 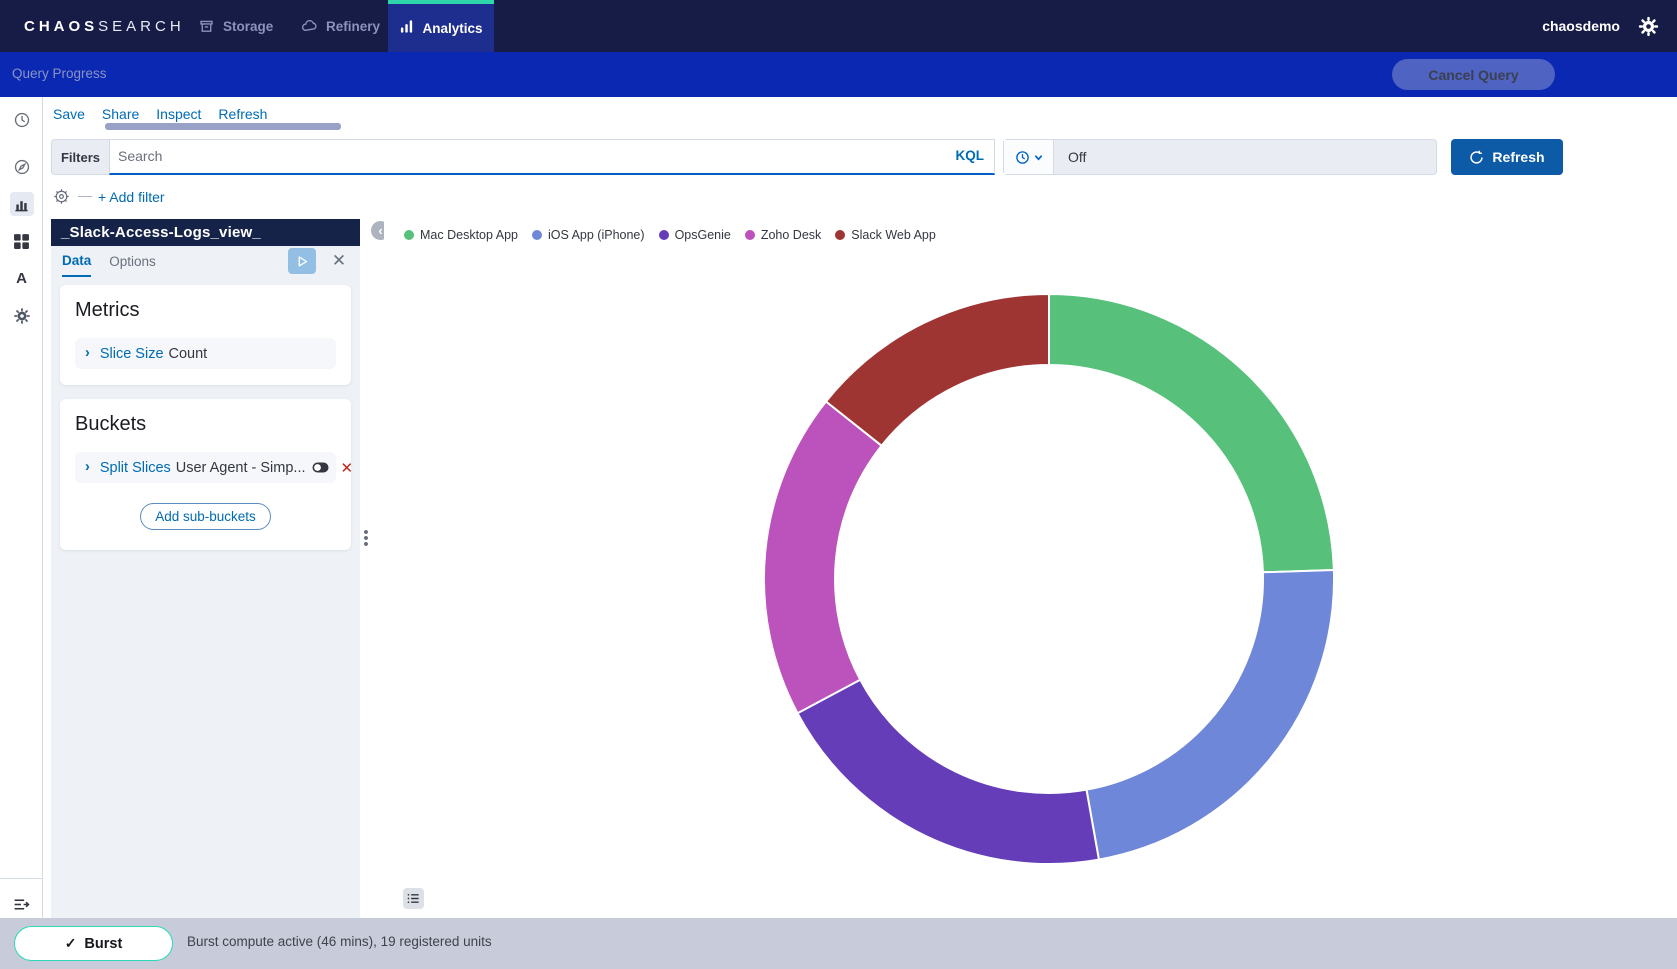 I want to click on burst-button: ✓ Burst, so click(x=93, y=943).